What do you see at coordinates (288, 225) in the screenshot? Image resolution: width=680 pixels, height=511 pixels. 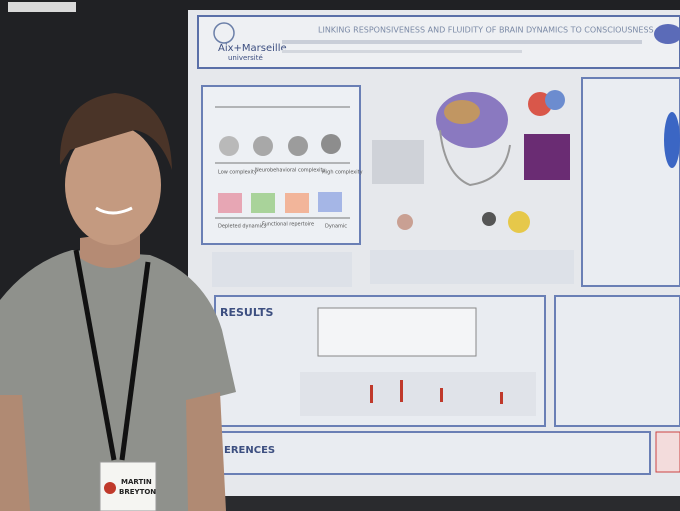 I see `diagram-label: Functional repertoire` at bounding box center [288, 225].